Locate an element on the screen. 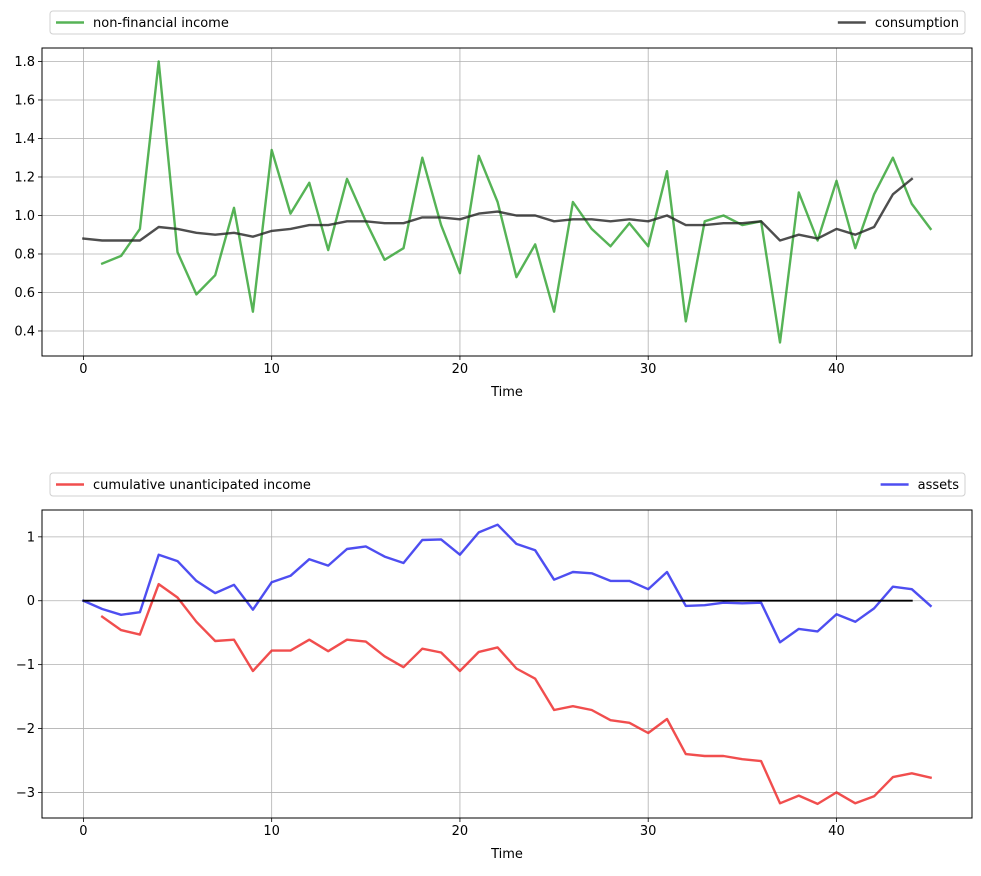 The image size is (981, 876). y-tick-label: −3 is located at coordinates (25, 793).